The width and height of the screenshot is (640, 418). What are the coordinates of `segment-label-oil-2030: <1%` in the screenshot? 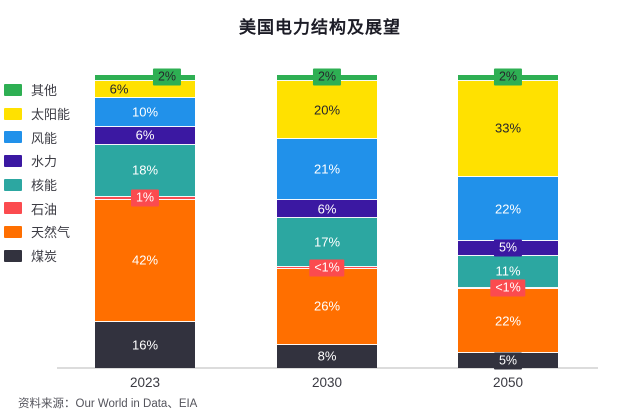 It's located at (327, 268).